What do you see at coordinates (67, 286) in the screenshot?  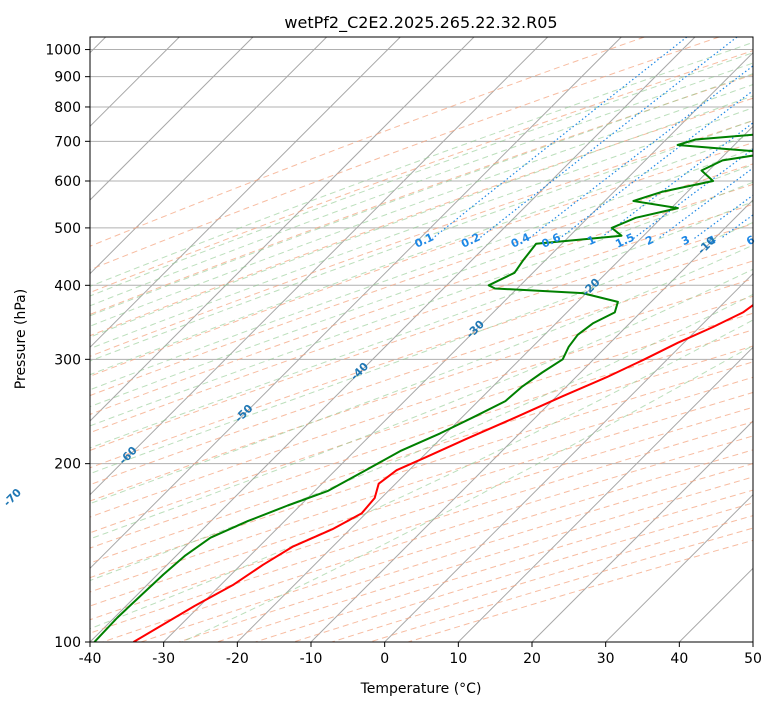 I see `y-tick-label: 400` at bounding box center [67, 286].